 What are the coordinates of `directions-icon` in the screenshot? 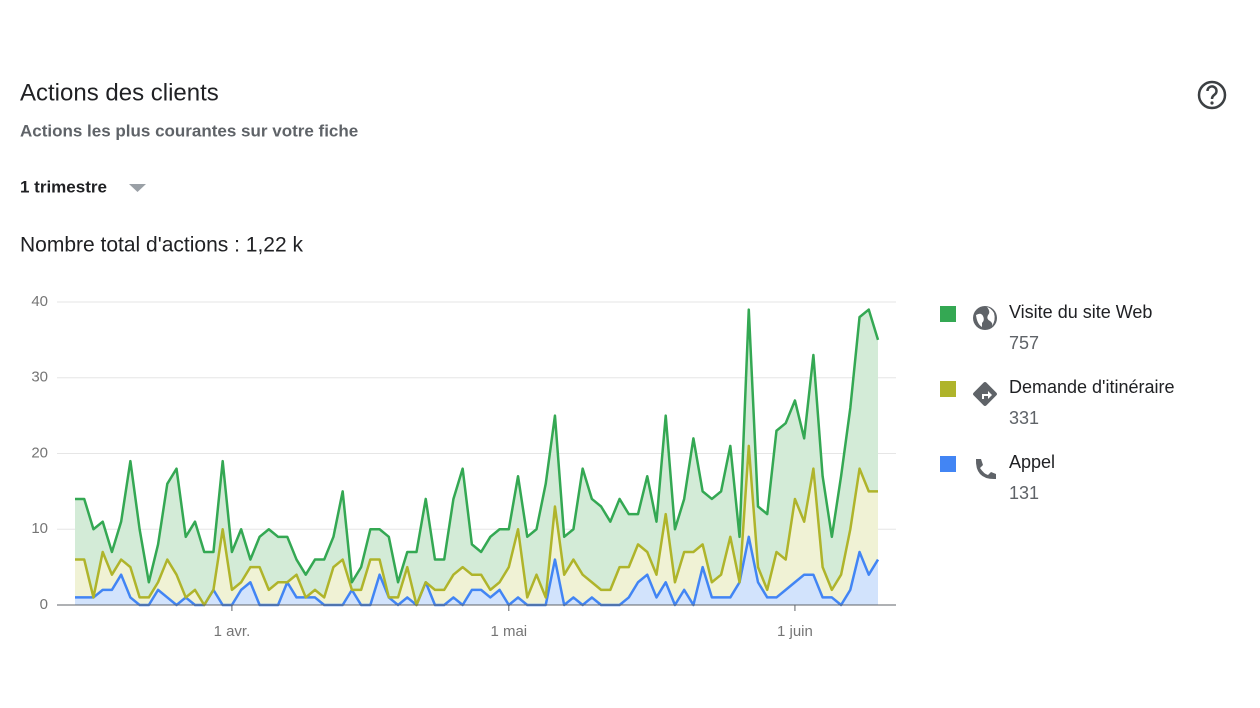 It's located at (985, 394).